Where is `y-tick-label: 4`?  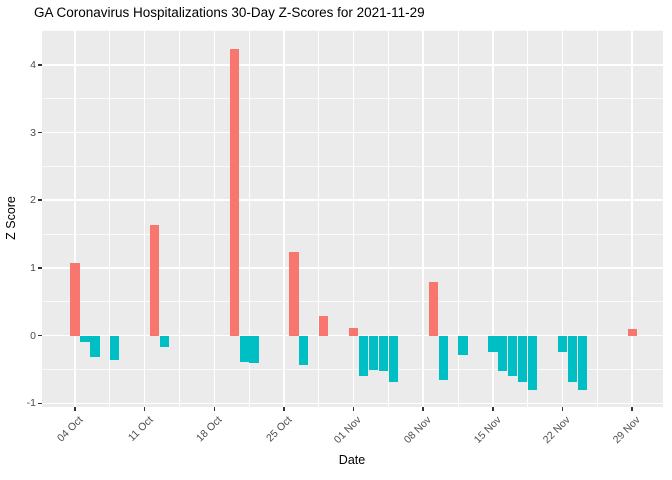 y-tick-label: 4 is located at coordinates (33, 64).